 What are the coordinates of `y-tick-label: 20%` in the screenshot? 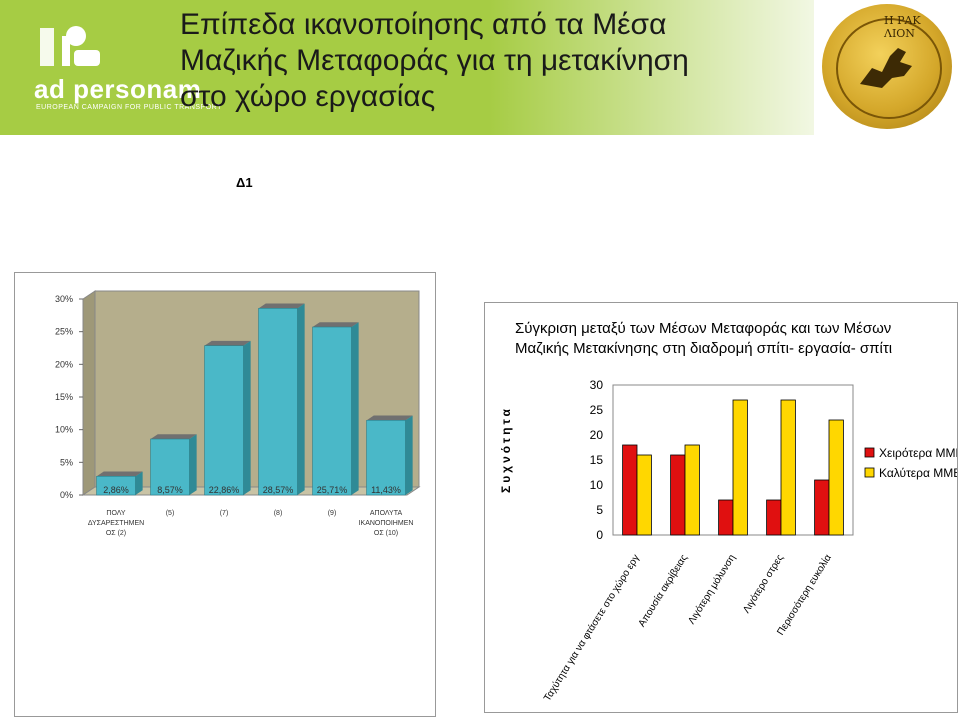 It's located at (64, 364).